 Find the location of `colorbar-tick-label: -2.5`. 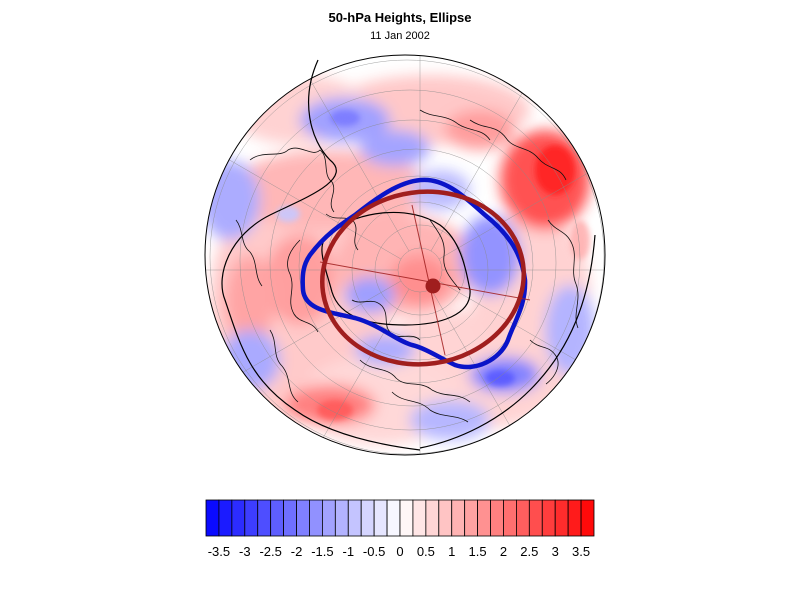

colorbar-tick-label: -2.5 is located at coordinates (270, 551).